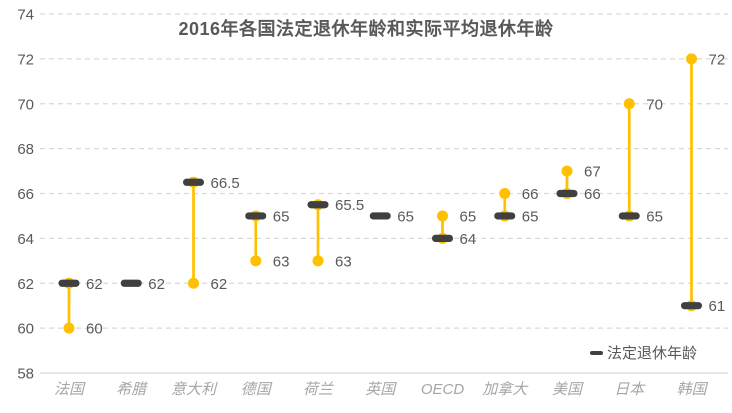 The height and width of the screenshot is (413, 732). I want to click on x-category-label: 意大利, so click(194, 389).